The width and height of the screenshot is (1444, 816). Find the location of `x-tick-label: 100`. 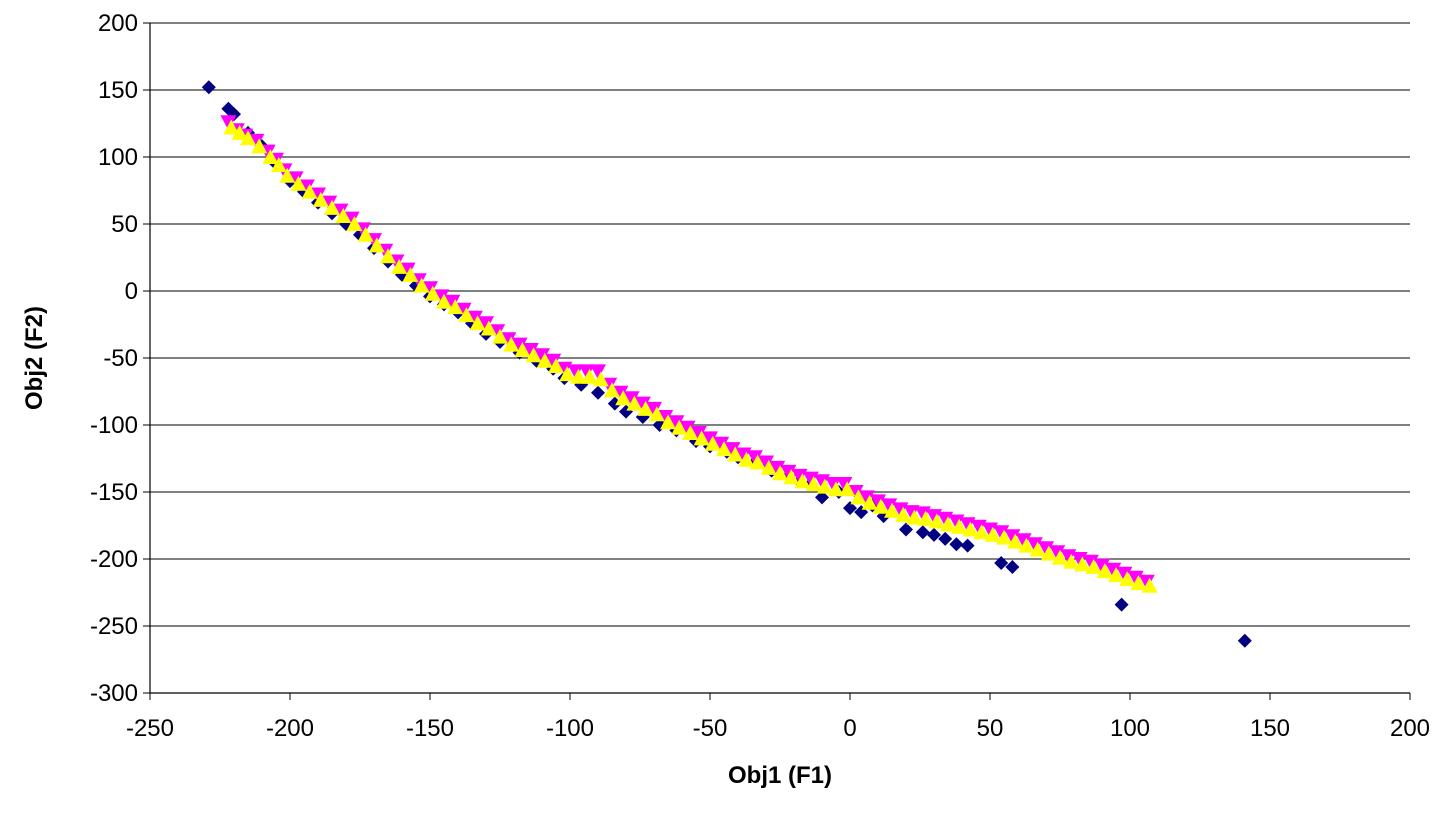

x-tick-label: 100 is located at coordinates (1130, 728).